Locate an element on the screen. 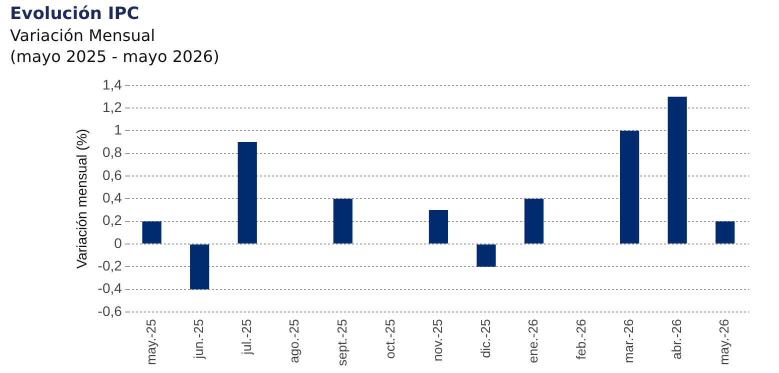  y-axis-title: Variación mensual (%) is located at coordinates (81, 198).